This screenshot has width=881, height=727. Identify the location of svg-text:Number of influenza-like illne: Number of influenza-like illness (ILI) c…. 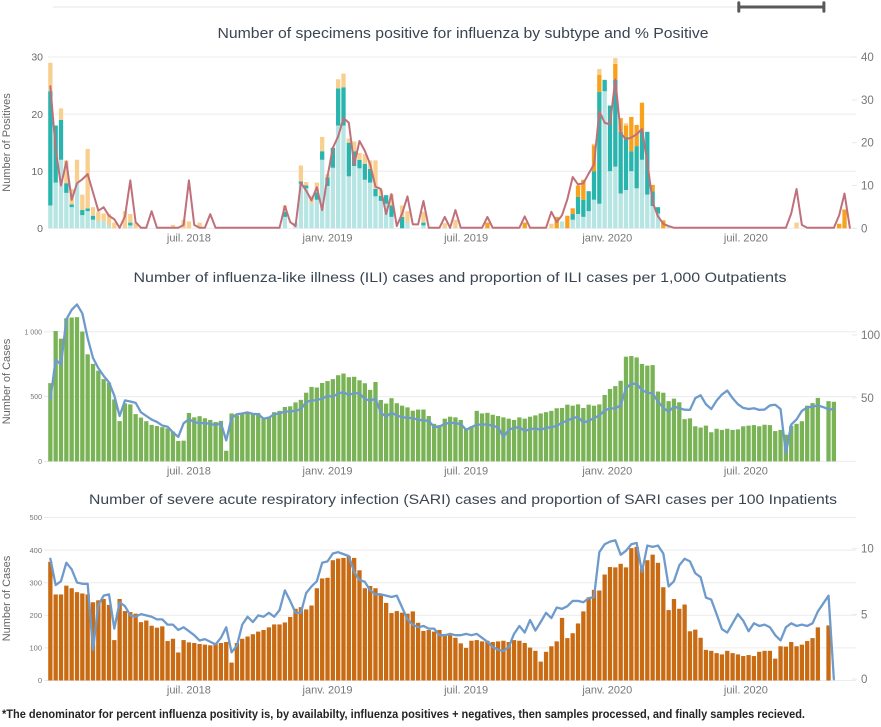
(460, 277).